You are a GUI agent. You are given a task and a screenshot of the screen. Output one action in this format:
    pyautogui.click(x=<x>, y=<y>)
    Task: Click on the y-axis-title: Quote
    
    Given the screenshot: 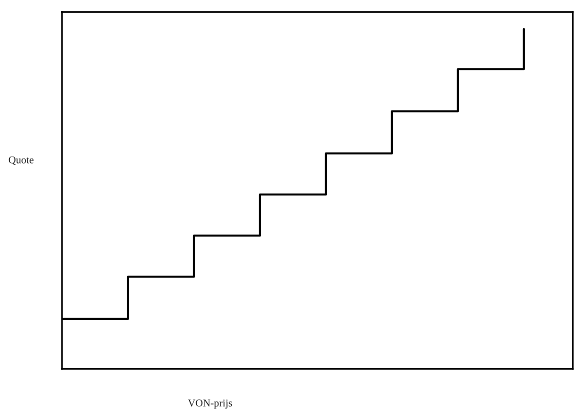 What is the action you would take?
    pyautogui.click(x=21, y=160)
    